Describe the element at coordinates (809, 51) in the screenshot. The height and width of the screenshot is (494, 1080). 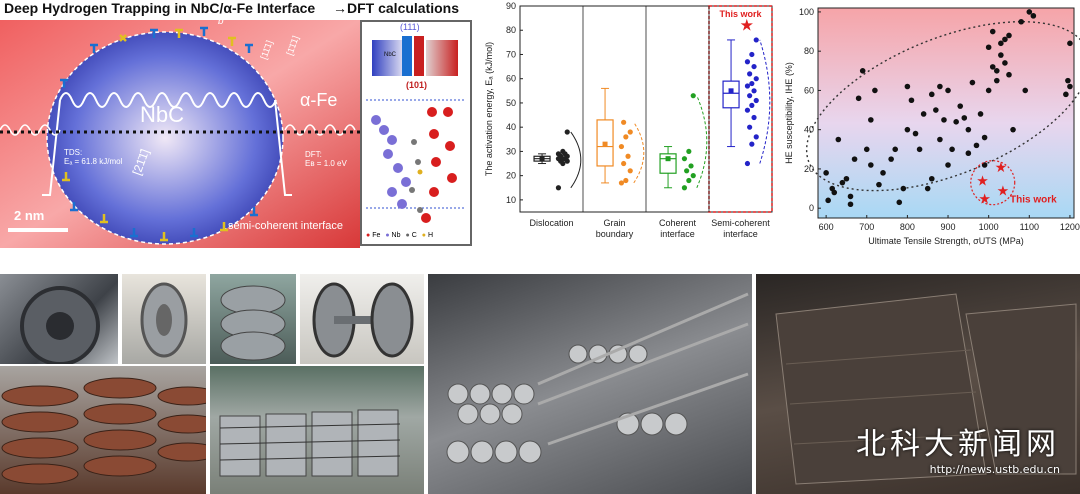
I see `y-tick-label: 80` at that location.